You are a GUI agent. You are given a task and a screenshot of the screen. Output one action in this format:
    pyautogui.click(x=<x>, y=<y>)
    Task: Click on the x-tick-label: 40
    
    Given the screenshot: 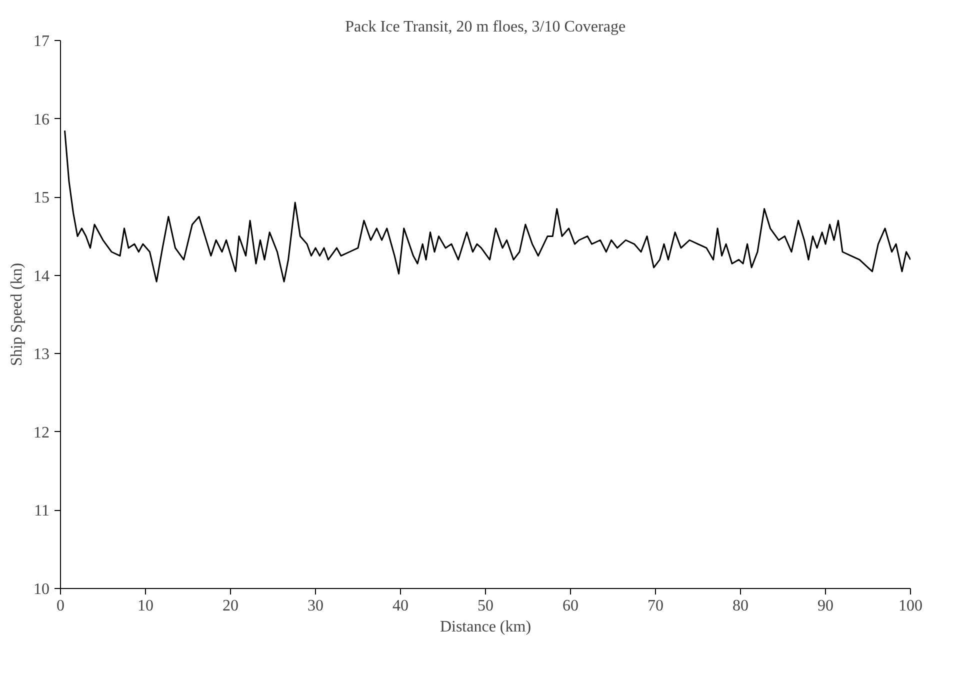 What is the action you would take?
    pyautogui.click(x=400, y=606)
    